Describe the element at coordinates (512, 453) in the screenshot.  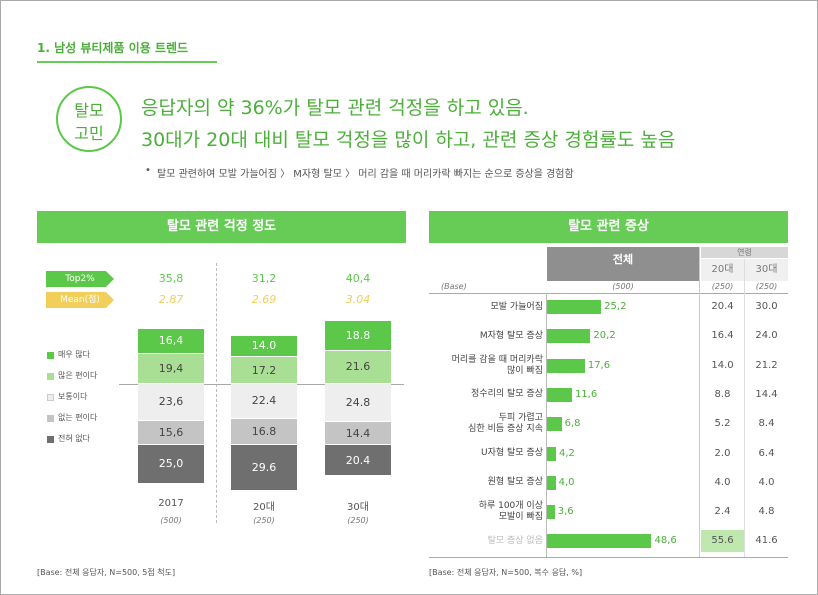
I see `row-label: U자형 탈모 증상` at that location.